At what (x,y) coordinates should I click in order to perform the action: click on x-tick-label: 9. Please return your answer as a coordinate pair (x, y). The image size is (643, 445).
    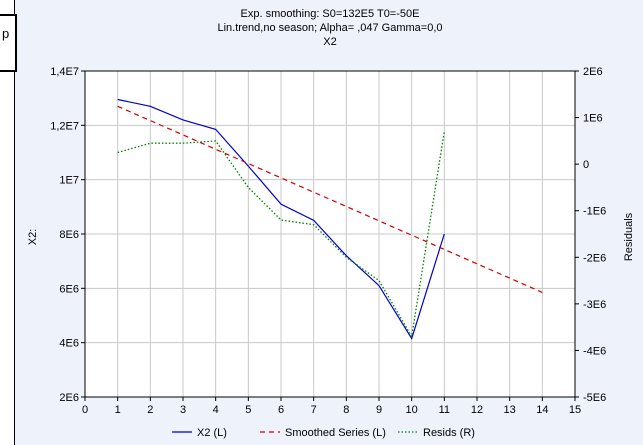
    Looking at the image, I should click on (379, 410).